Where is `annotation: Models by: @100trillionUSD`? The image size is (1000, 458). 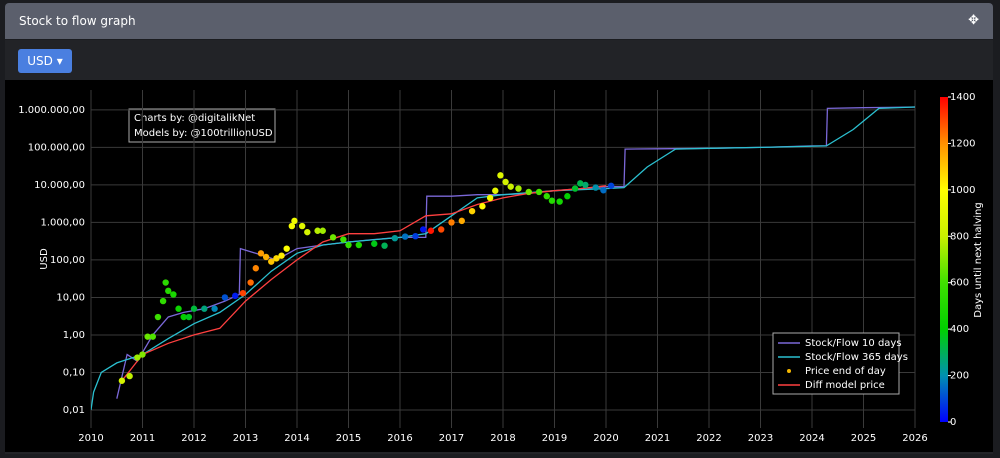
annotation: Models by: @100trillionUSD is located at coordinates (203, 133).